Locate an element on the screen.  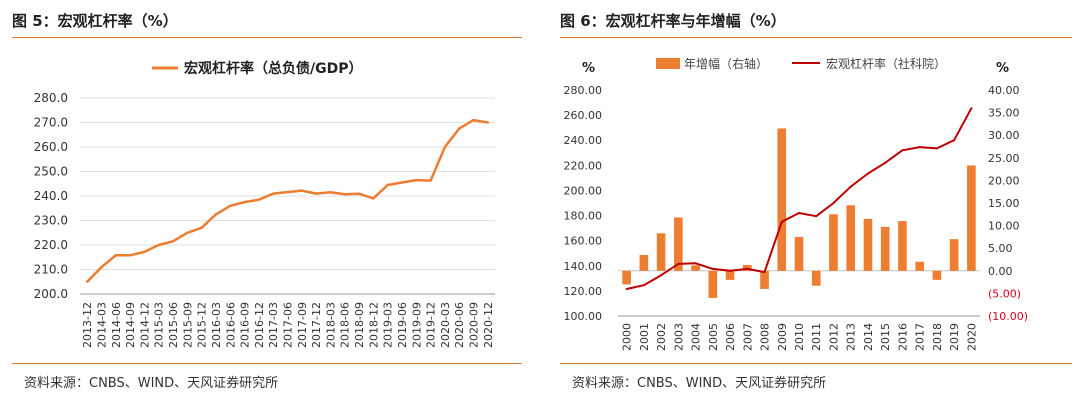
chart1-y-tick-label: 220.0 is located at coordinates (51, 245).